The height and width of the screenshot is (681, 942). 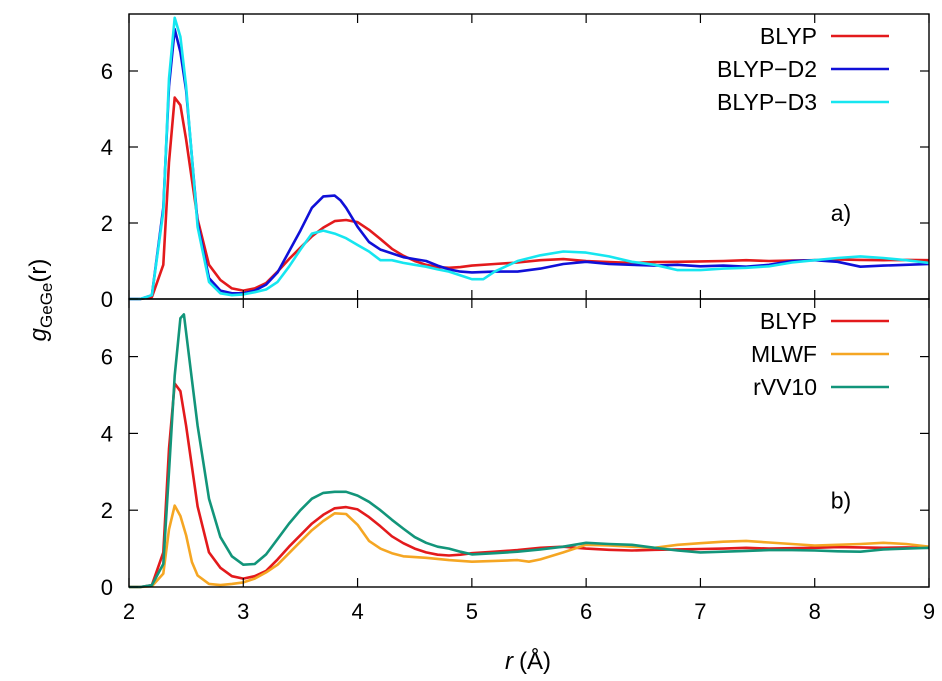 I want to click on legend-label-b-0: BLYP, so click(x=788, y=321).